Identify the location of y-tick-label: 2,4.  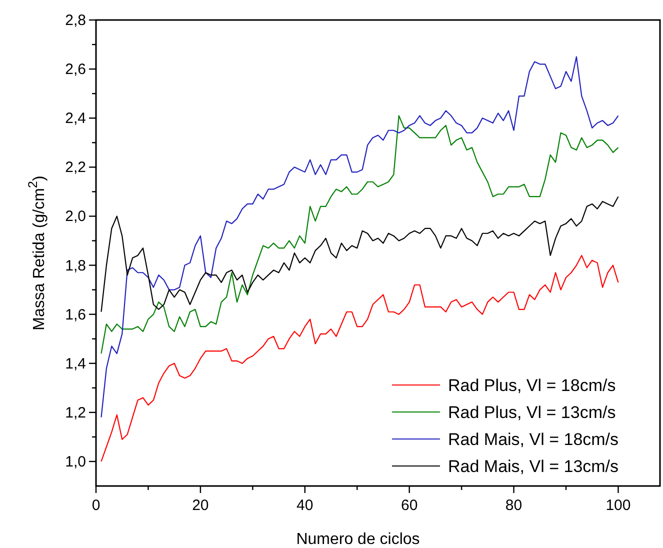
(75, 119).